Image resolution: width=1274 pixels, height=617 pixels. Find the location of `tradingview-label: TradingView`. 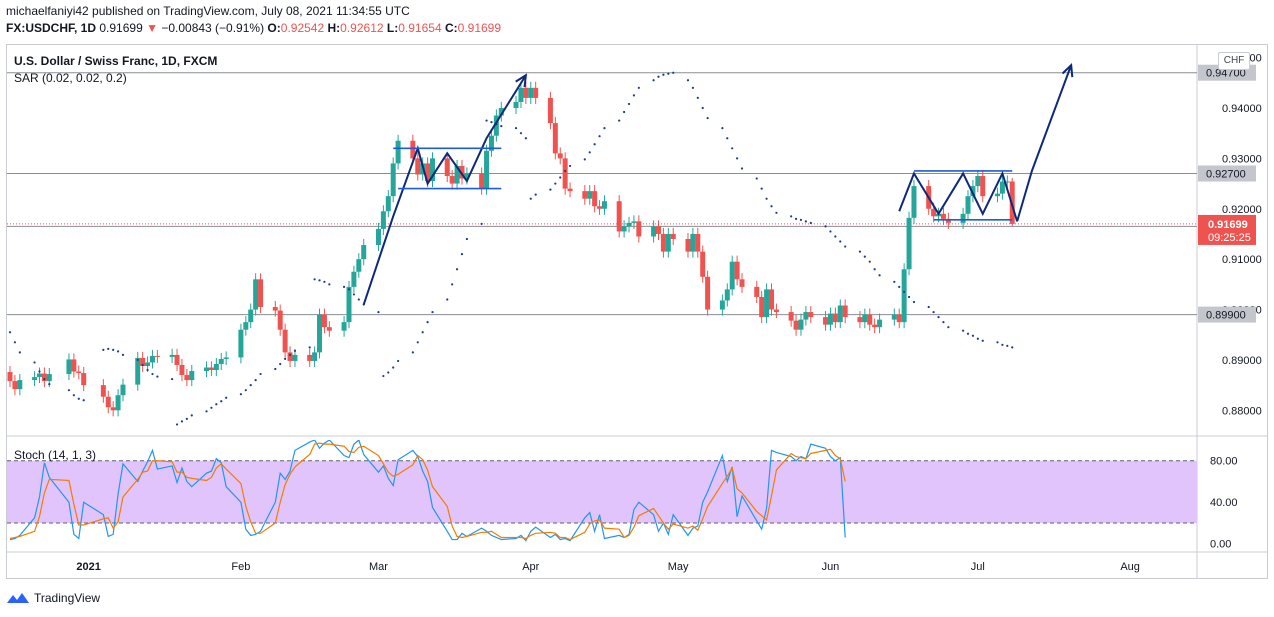

tradingview-label: TradingView is located at coordinates (67, 598).